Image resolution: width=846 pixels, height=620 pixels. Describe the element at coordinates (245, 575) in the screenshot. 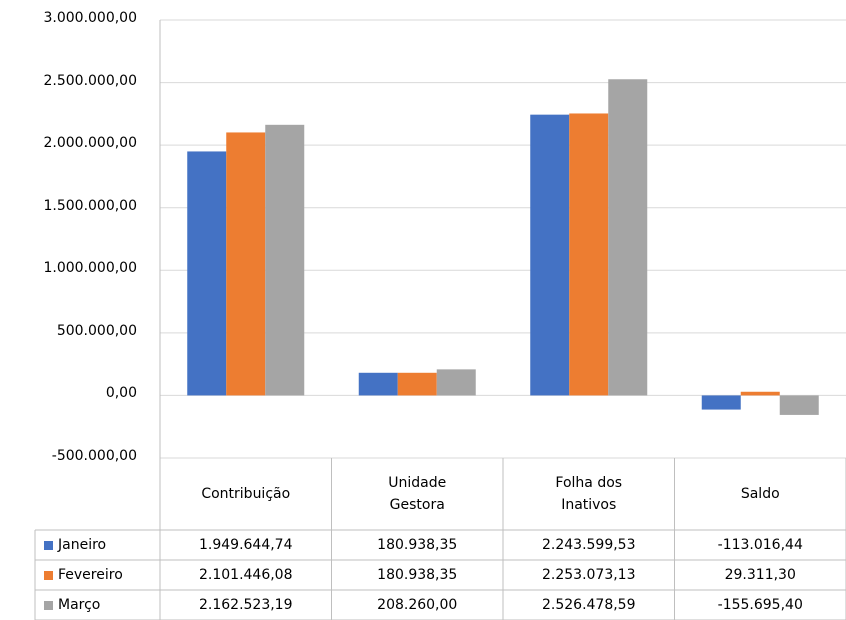

I see `table-value: 2.101.446,08` at that location.